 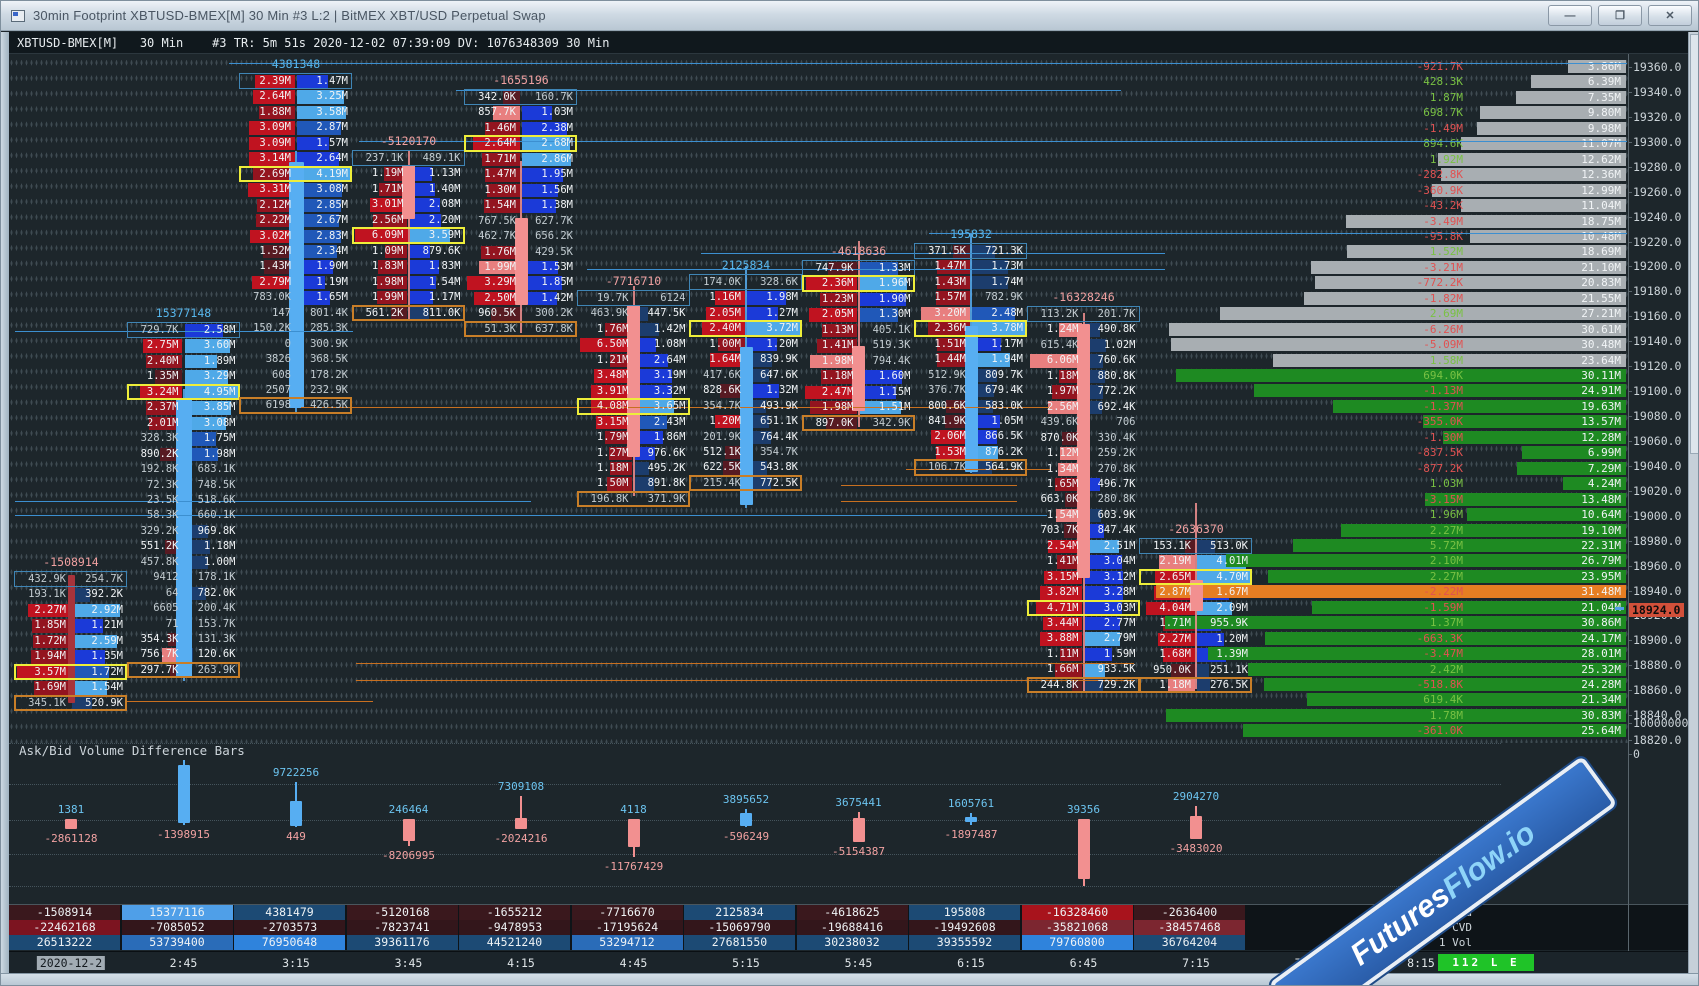 I want to click on time-tick: 5:45, so click(x=858, y=963).